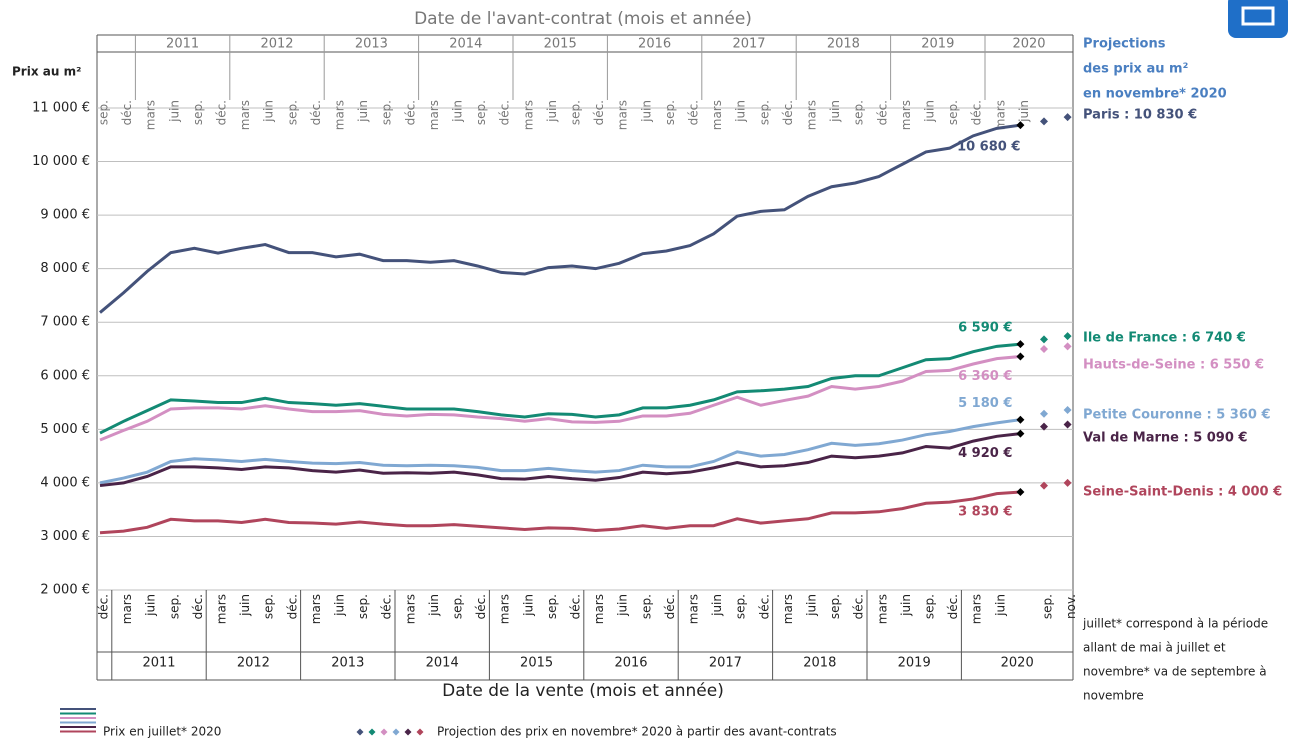 This screenshot has height=743, width=1300. Describe the element at coordinates (158, 663) in the screenshot. I see `x-year-label: 2011` at that location.